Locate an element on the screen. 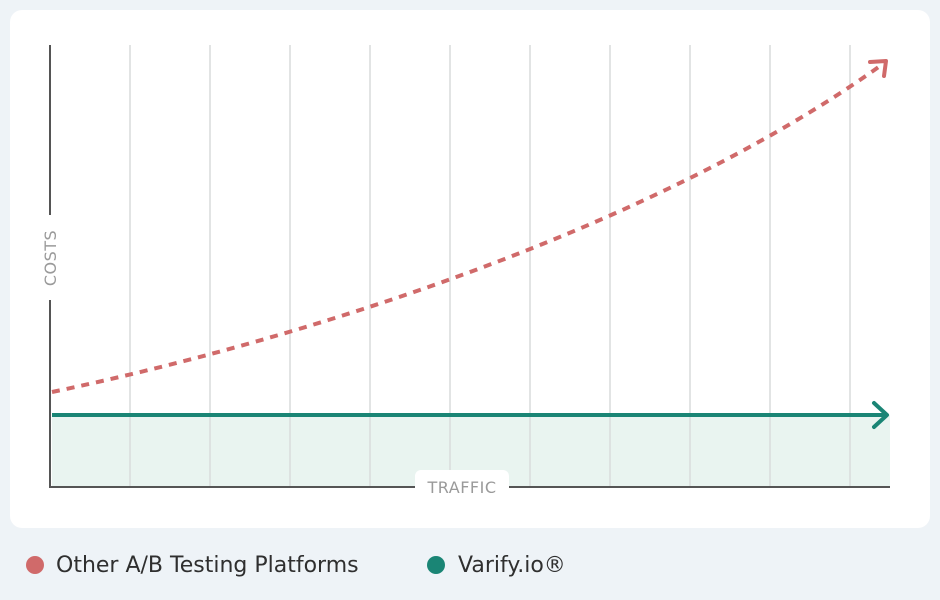 This screenshot has width=940, height=600. y-label-bg is located at coordinates (50, 257).